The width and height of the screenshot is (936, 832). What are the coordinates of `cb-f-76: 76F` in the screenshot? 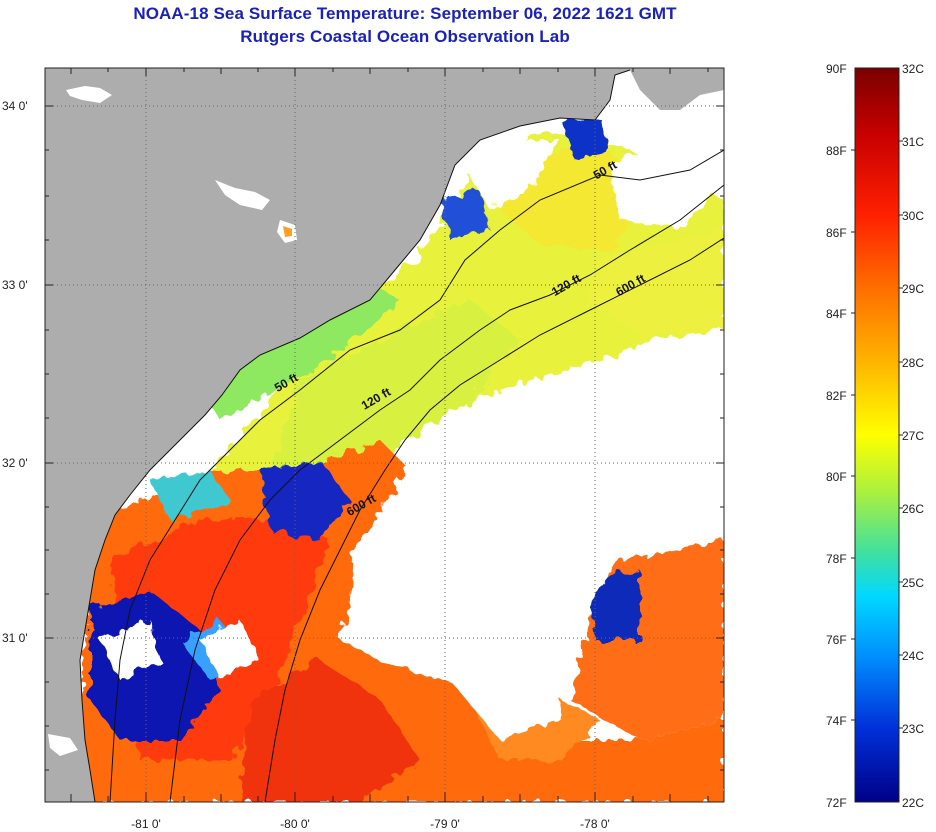 It's located at (836, 640).